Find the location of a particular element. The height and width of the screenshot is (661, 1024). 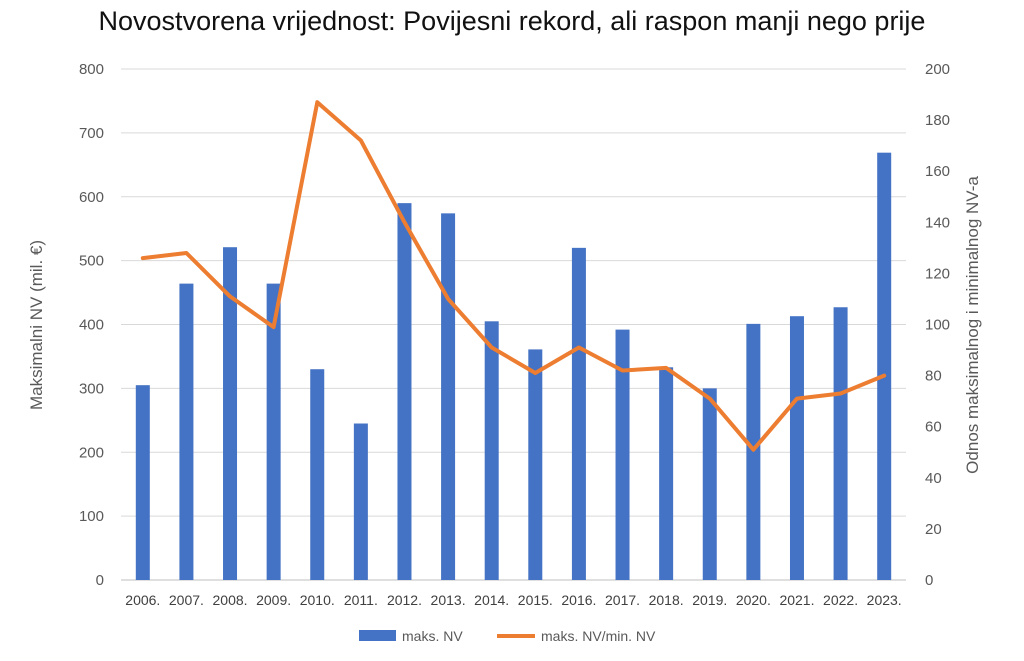

right-tick-label: 200 is located at coordinates (937, 69).